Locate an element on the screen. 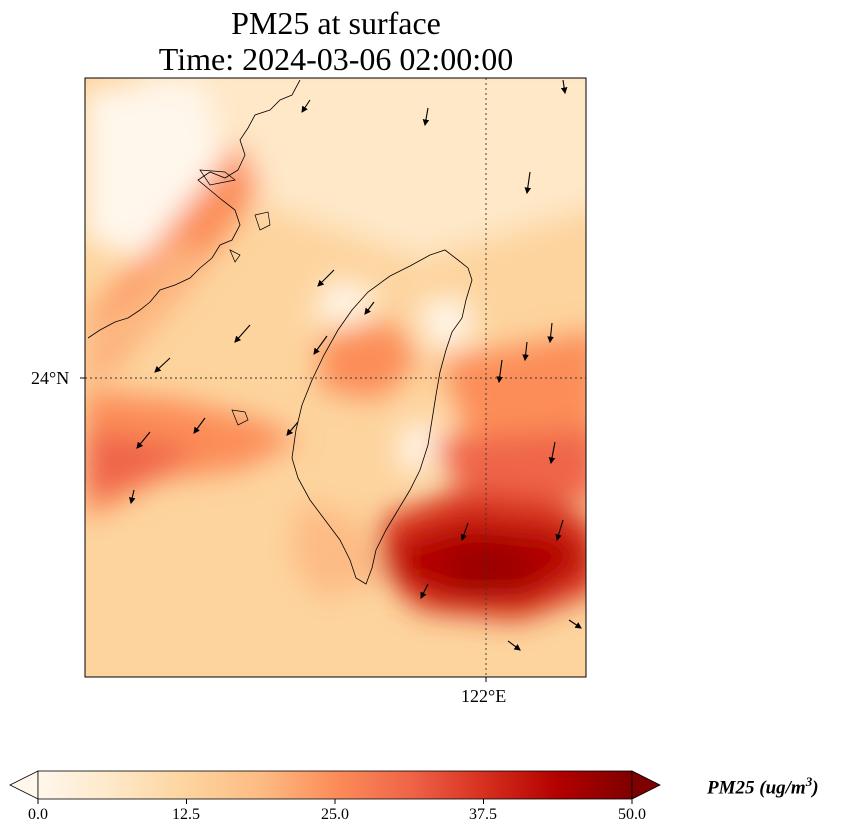  map-title-line1: PM25 at surface is located at coordinates (336, 23).